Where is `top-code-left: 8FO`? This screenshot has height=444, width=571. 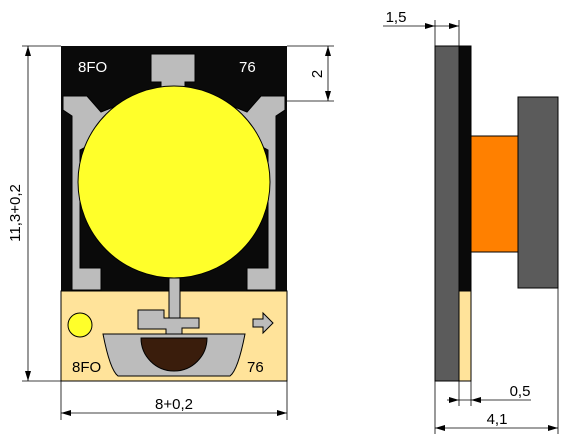 top-code-left: 8FO is located at coordinates (92, 67).